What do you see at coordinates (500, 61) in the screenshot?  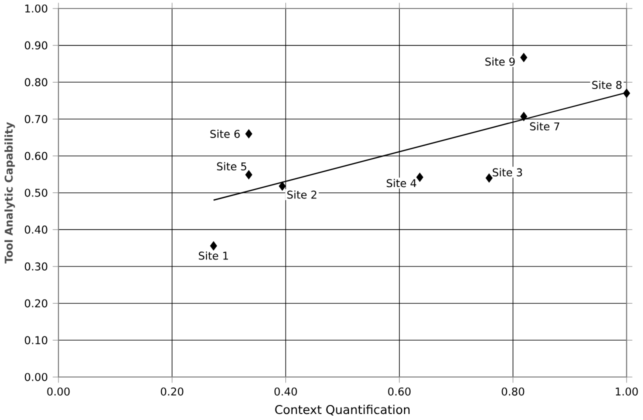 I see `annotation: Site 9` at bounding box center [500, 61].